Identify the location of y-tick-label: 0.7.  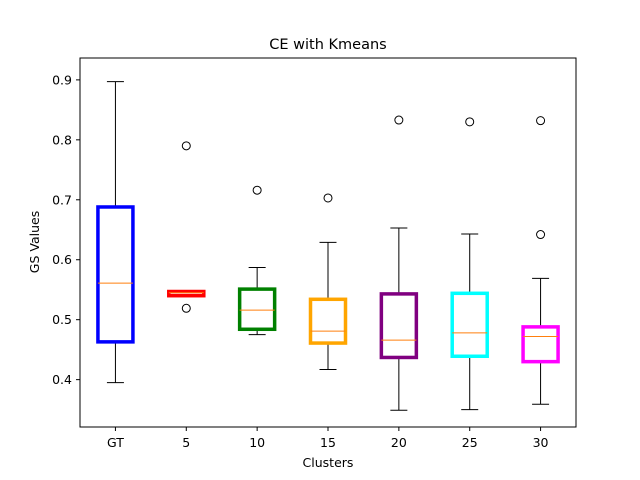
(62, 199).